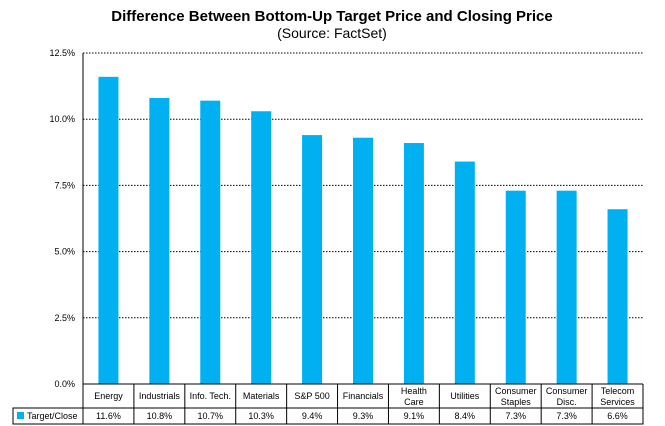 The width and height of the screenshot is (665, 426). What do you see at coordinates (332, 33) in the screenshot?
I see `chart-subtitle: (Source: FactSet)` at bounding box center [332, 33].